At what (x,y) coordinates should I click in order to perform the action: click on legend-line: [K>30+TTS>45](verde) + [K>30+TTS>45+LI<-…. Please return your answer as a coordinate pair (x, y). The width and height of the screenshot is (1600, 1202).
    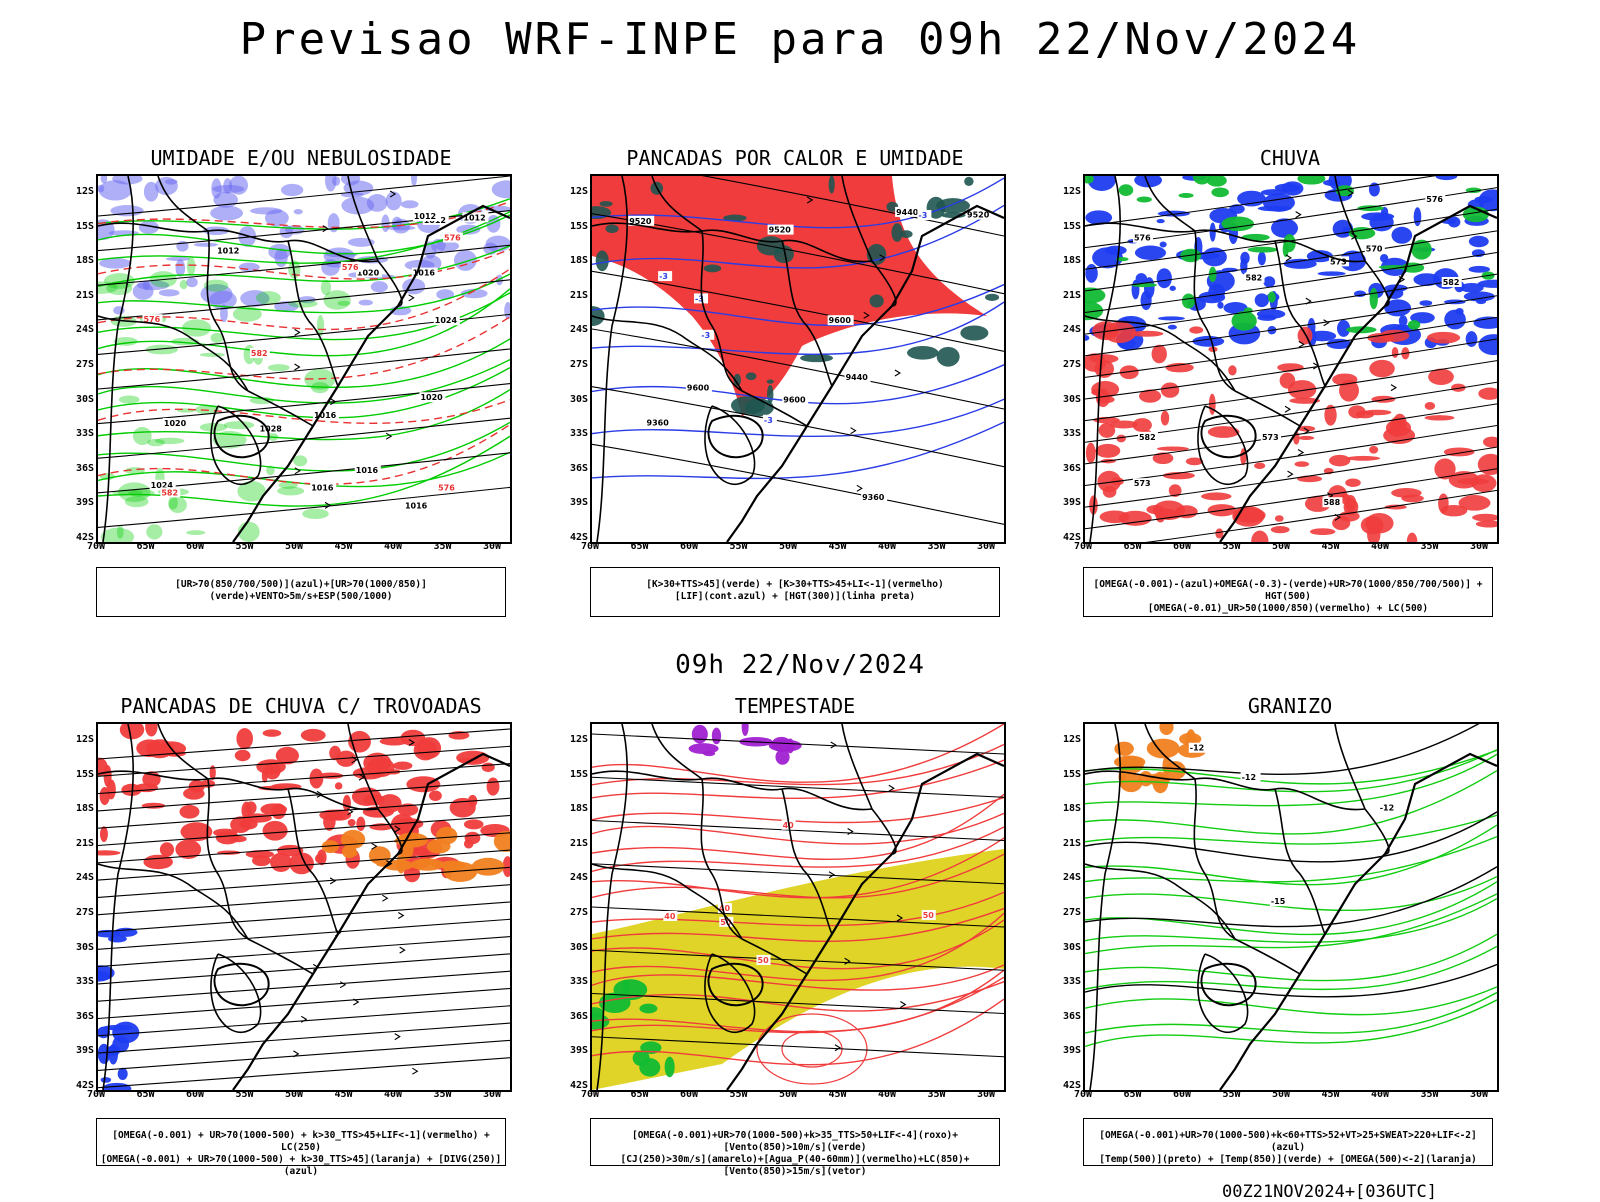
    Looking at the image, I should click on (795, 584).